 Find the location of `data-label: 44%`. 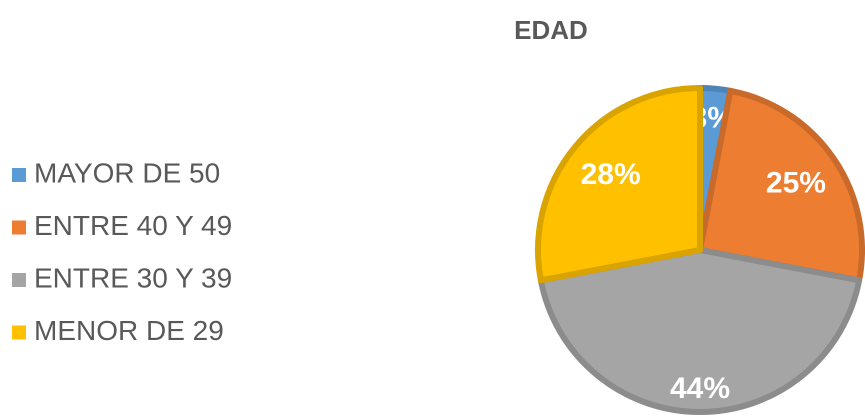

data-label: 44% is located at coordinates (700, 388).